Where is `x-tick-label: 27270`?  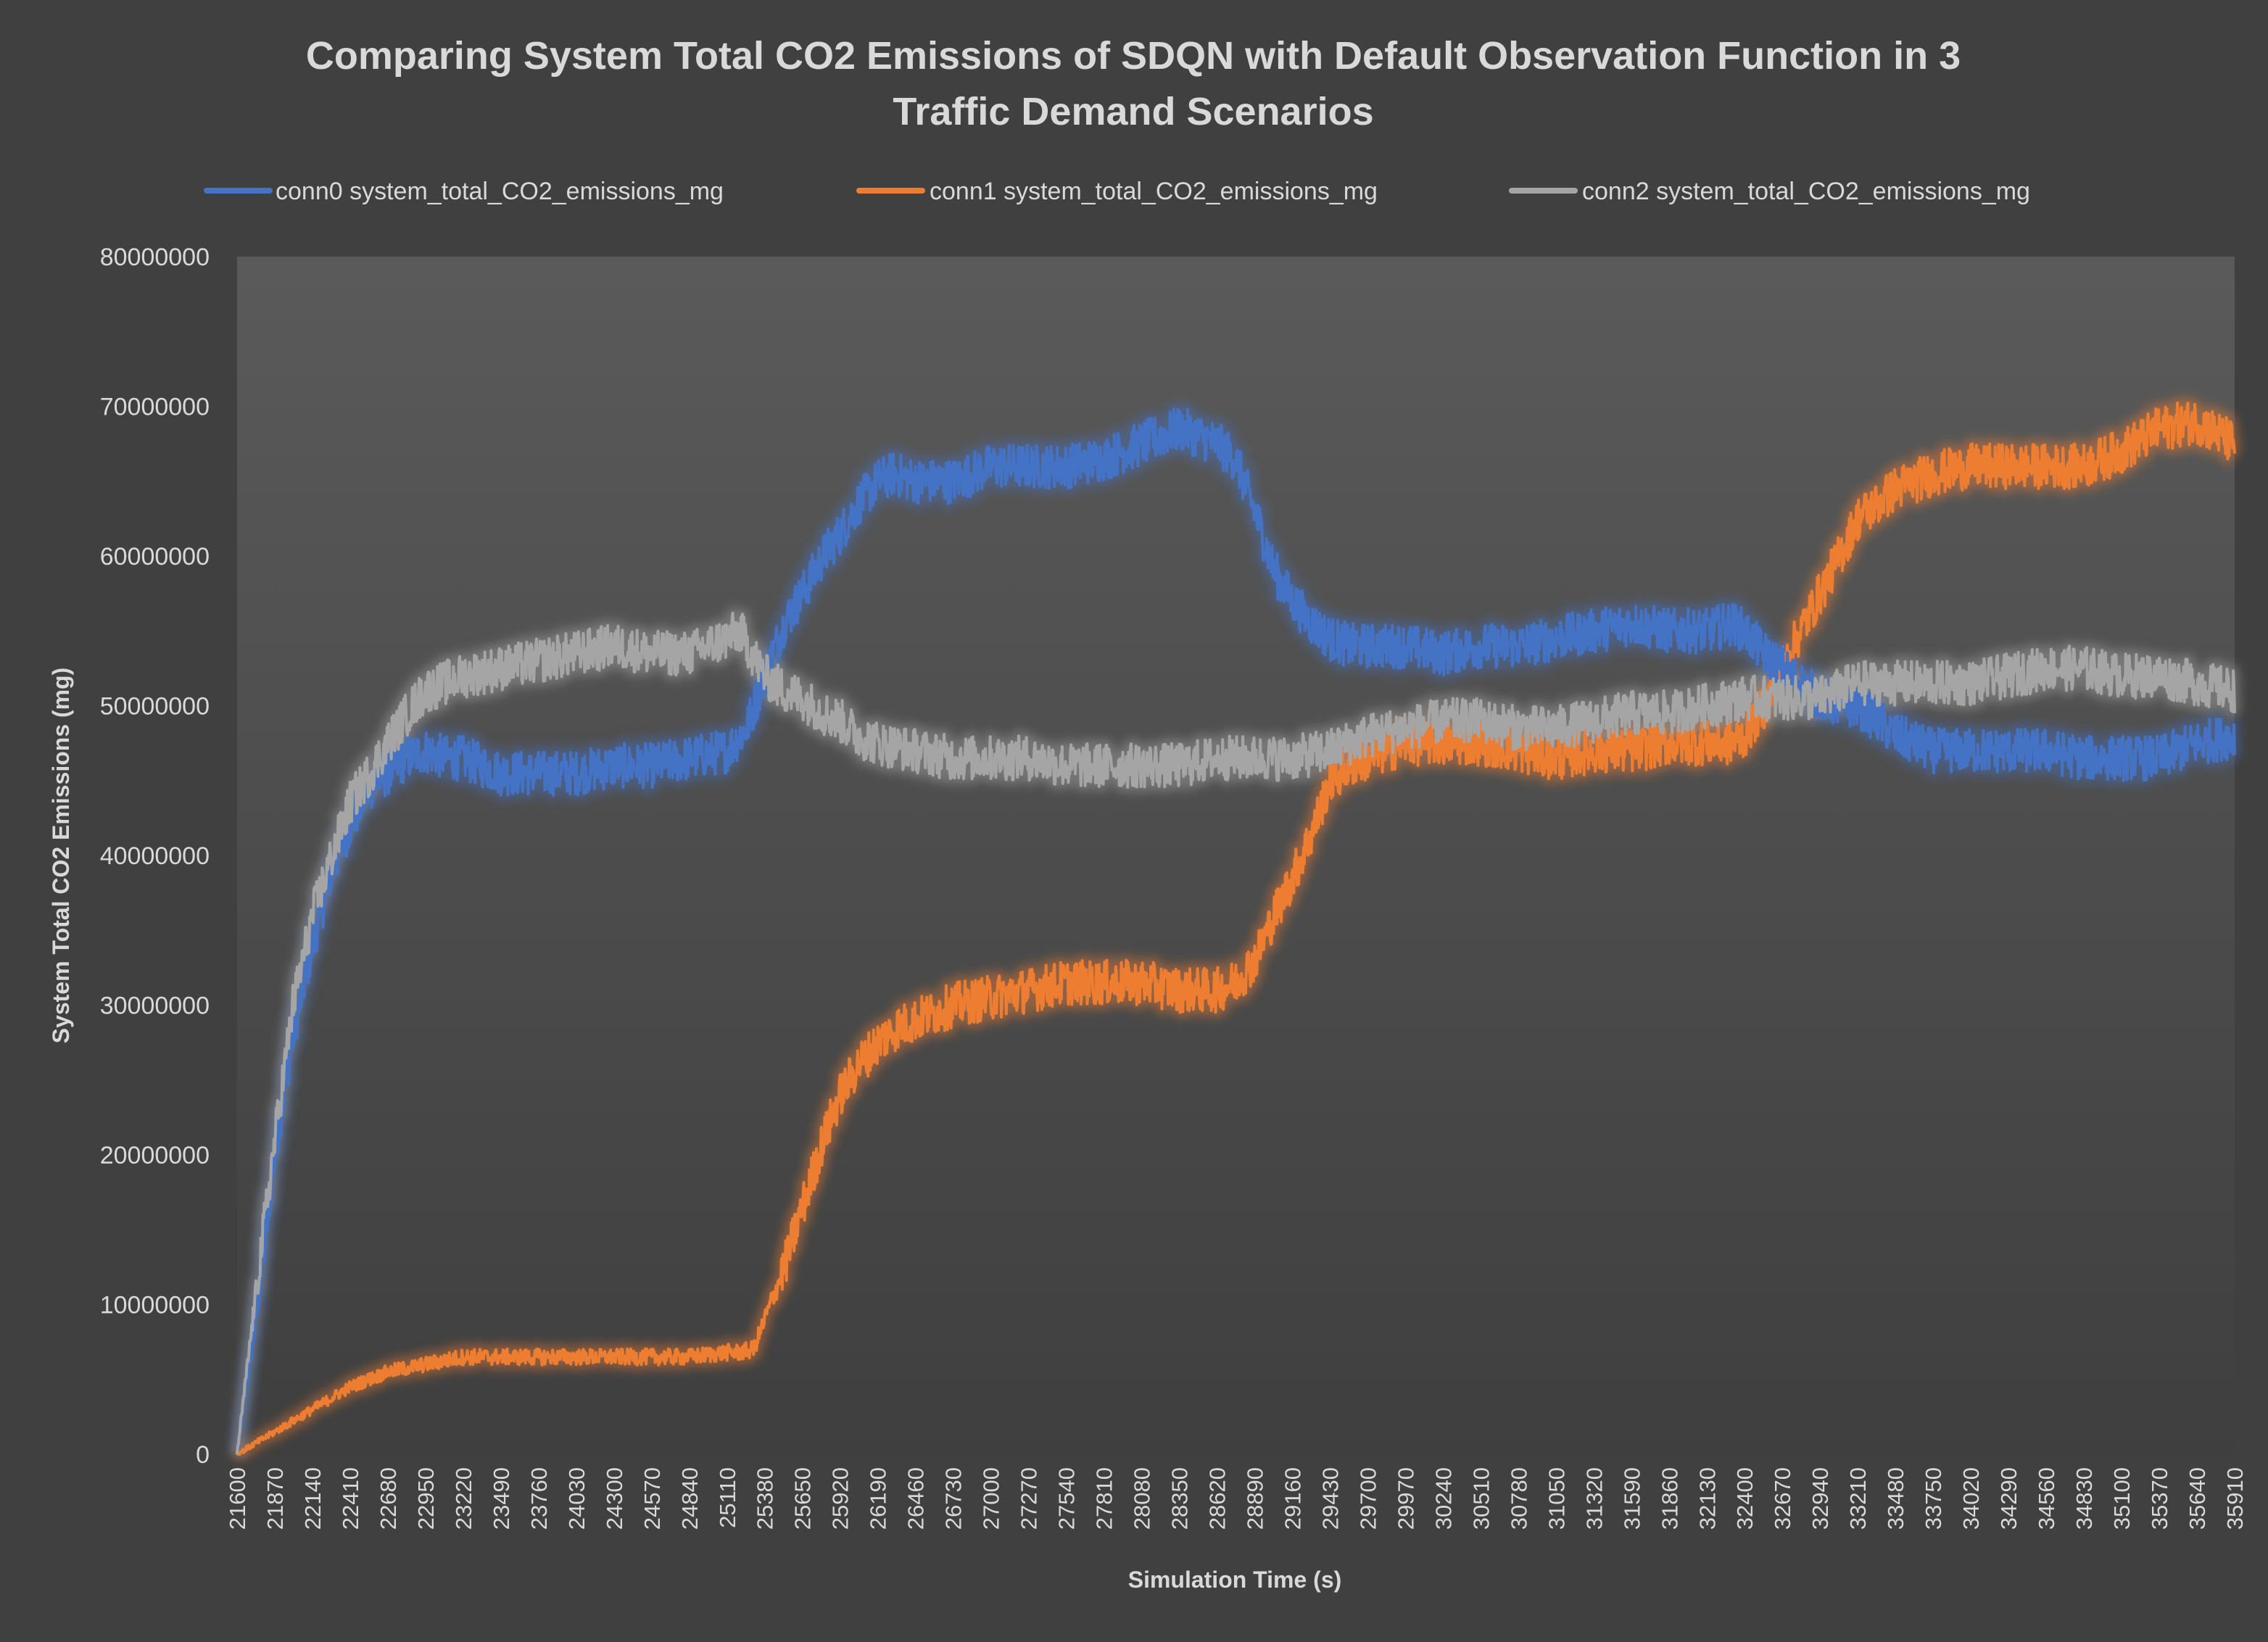 x-tick-label: 27270 is located at coordinates (1029, 1498).